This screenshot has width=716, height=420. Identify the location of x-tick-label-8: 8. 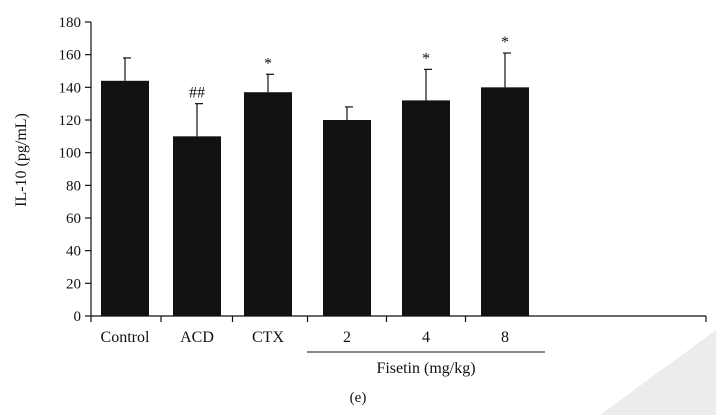
(505, 337).